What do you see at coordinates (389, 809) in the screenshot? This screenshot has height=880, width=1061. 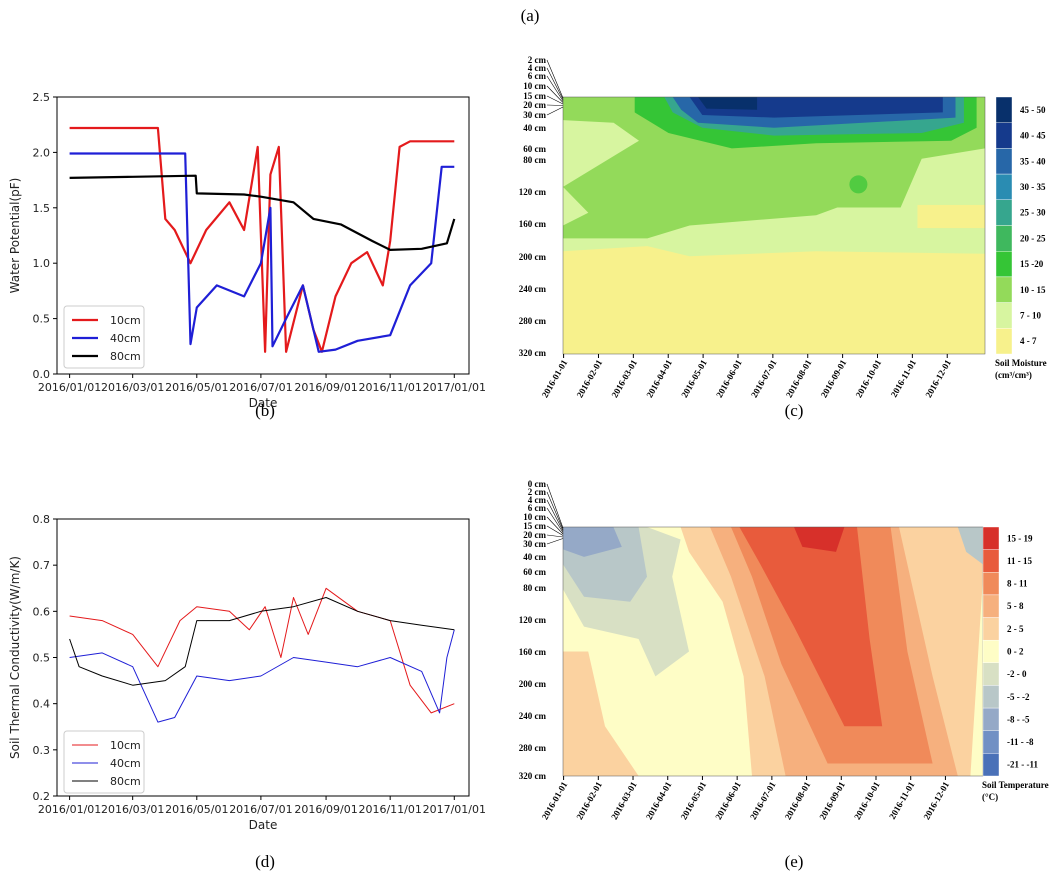 I see `x-tick-label: 2016/11/01` at bounding box center [389, 809].